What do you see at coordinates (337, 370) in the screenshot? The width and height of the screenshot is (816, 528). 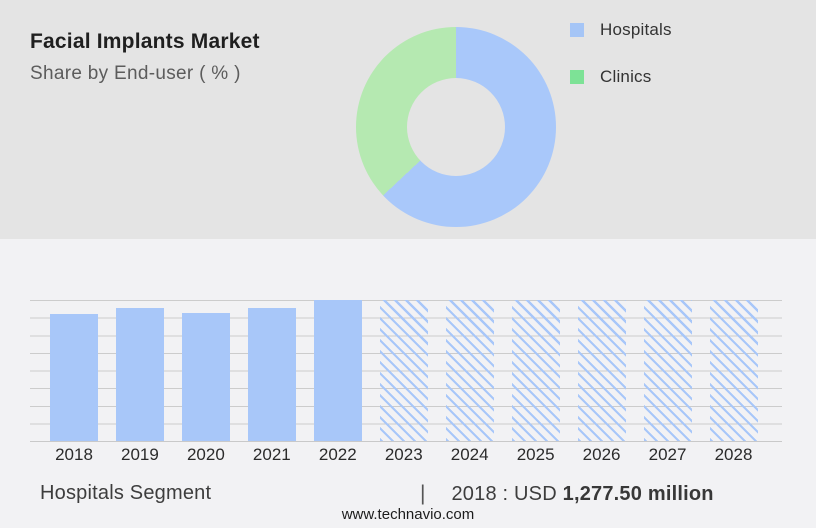 I see `bar-2022` at bounding box center [337, 370].